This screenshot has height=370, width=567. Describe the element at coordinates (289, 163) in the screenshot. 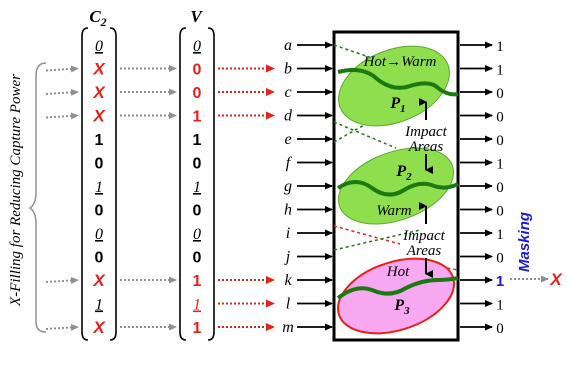

I see `input-label: f` at that location.